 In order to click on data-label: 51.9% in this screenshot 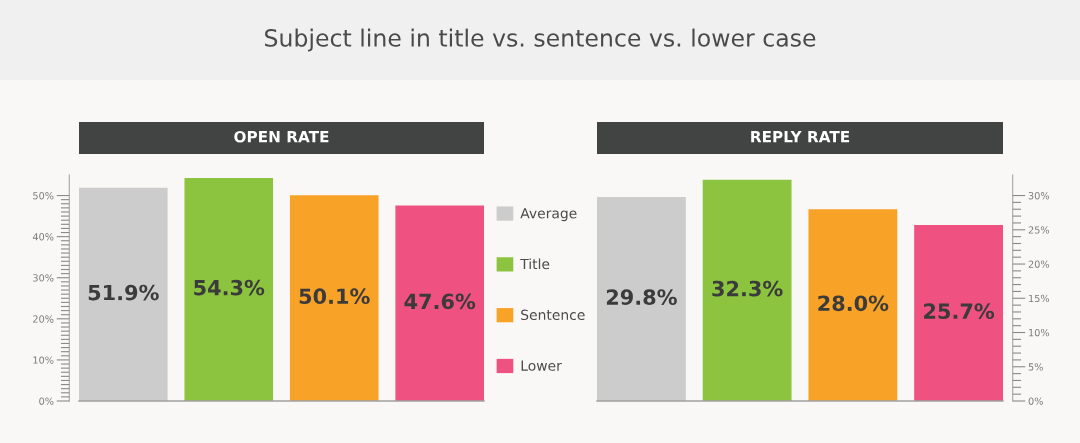, I will do `click(123, 292)`.